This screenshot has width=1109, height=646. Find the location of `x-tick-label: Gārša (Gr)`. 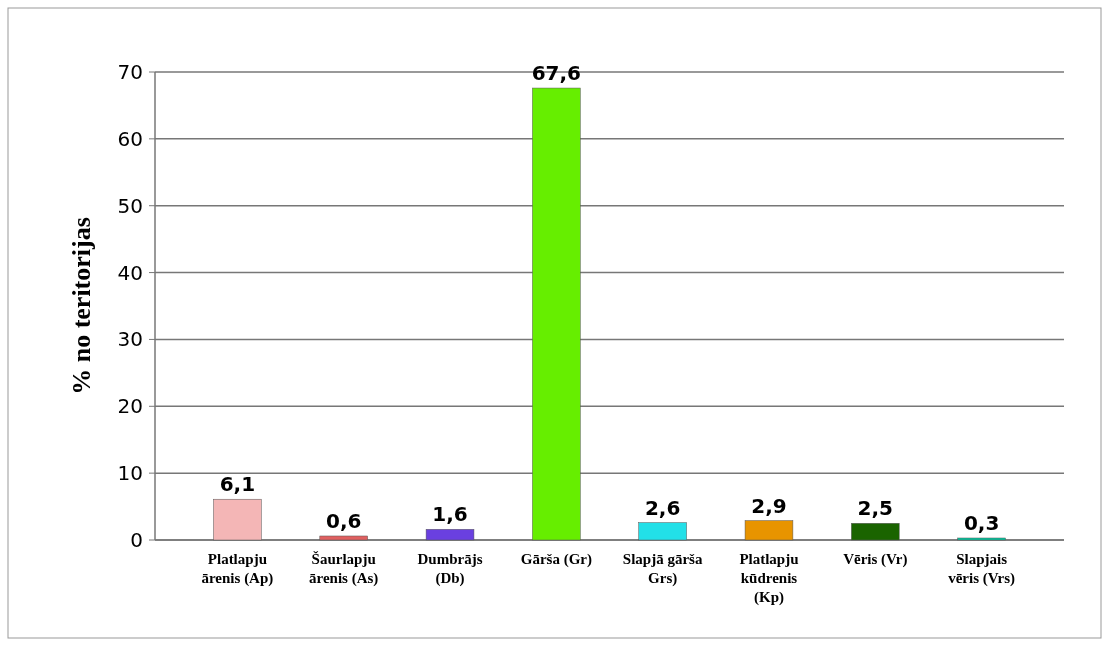

x-tick-label: Gārša (Gr) is located at coordinates (556, 559).